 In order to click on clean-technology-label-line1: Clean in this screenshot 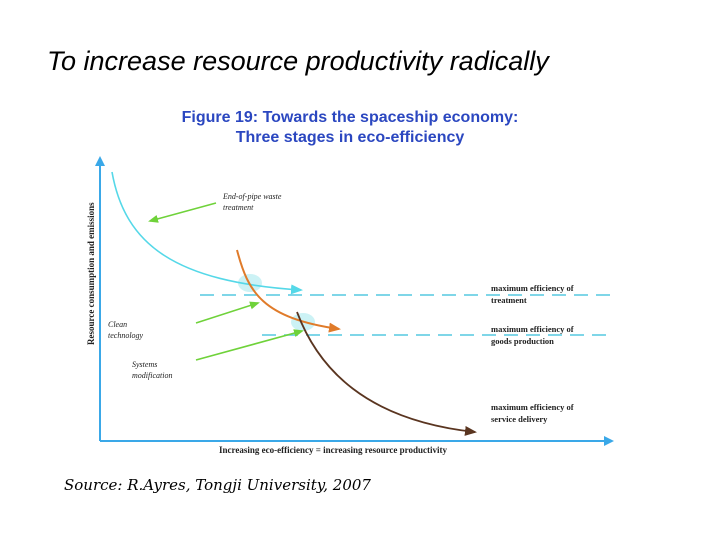, I will do `click(117, 324)`.